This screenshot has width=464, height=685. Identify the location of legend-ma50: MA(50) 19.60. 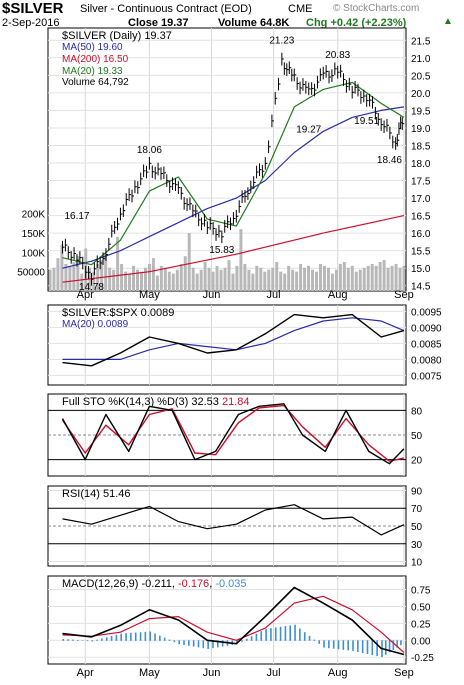
(92, 47).